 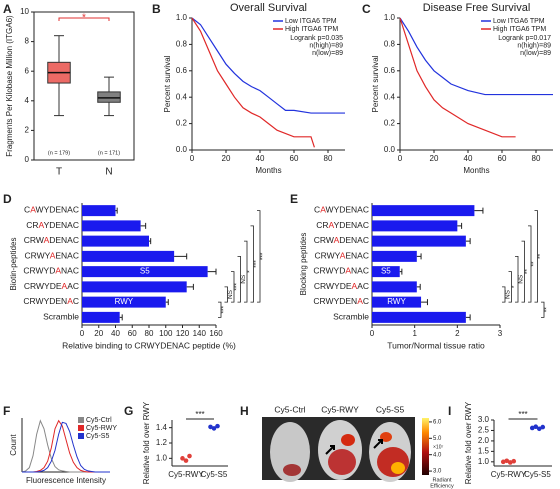 I want to click on x-axis-label: Tumor/Normal tissue ratio, so click(x=436, y=345).